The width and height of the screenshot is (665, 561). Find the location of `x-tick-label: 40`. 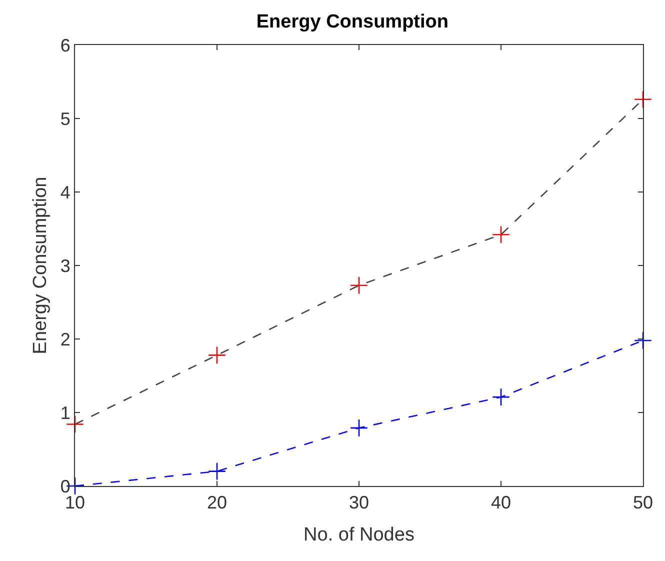

x-tick-label: 40 is located at coordinates (501, 502).